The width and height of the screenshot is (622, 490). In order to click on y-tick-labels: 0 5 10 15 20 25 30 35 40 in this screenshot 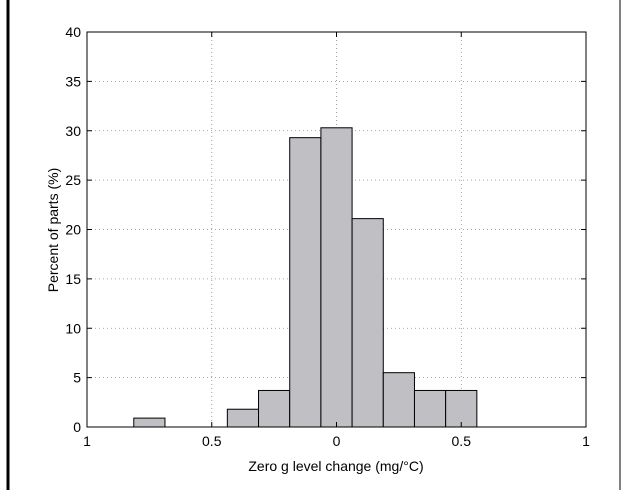, I will do `click(73, 229)`.